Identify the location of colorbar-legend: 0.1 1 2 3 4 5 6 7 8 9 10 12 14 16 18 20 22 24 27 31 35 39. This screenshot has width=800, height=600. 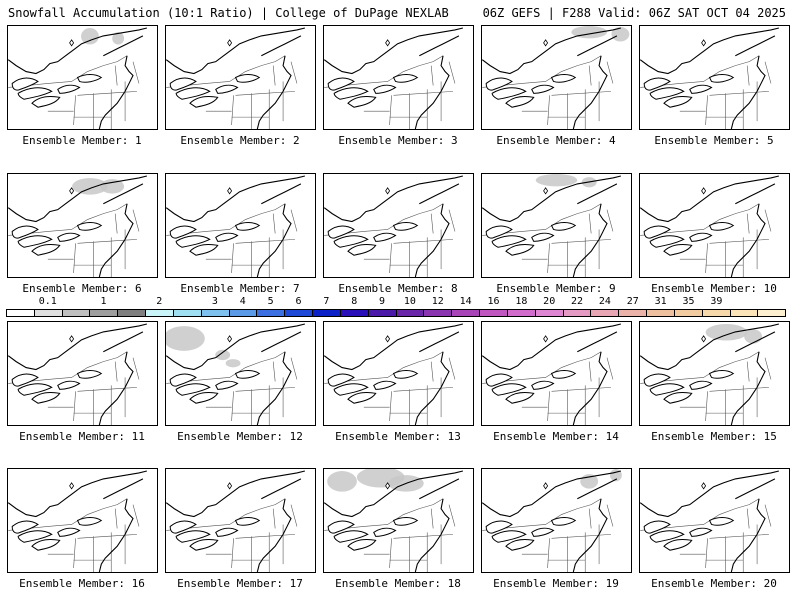
(400, 307).